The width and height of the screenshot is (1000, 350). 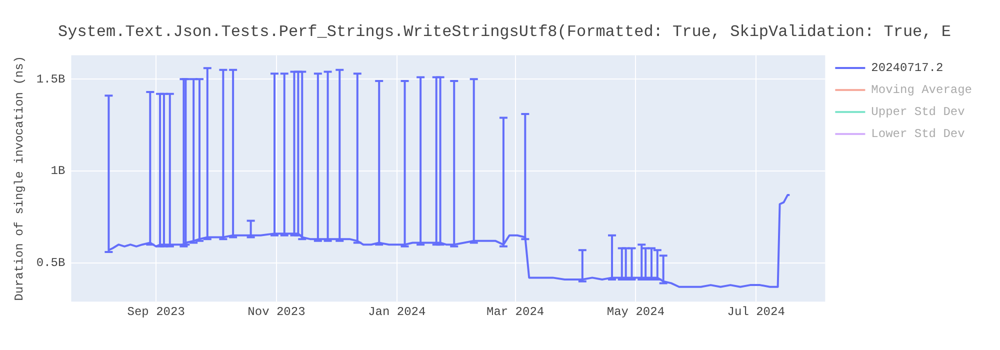 What do you see at coordinates (156, 311) in the screenshot?
I see `x-tick-label: Sep 2023` at bounding box center [156, 311].